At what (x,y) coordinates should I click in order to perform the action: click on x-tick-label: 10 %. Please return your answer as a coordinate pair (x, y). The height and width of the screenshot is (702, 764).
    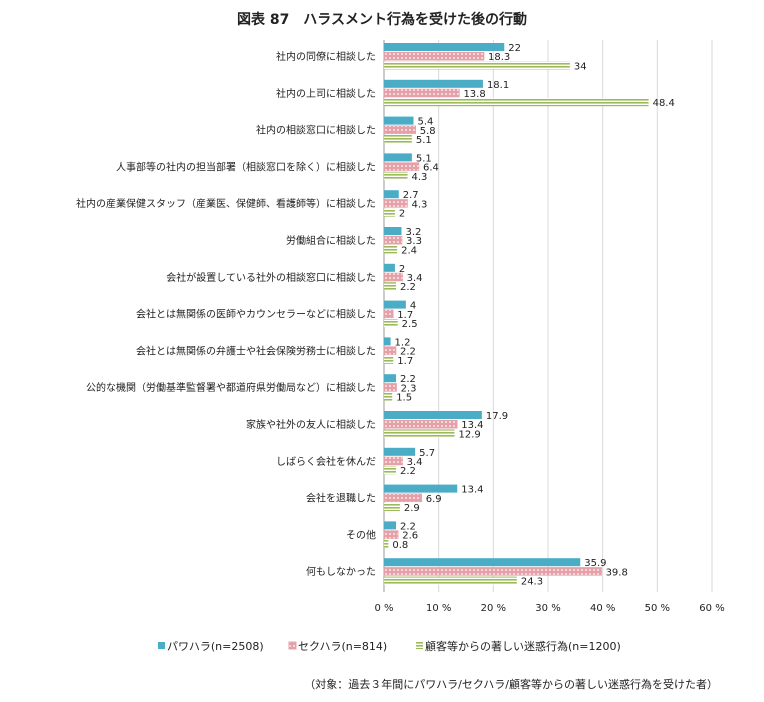
    Looking at the image, I should click on (438, 608).